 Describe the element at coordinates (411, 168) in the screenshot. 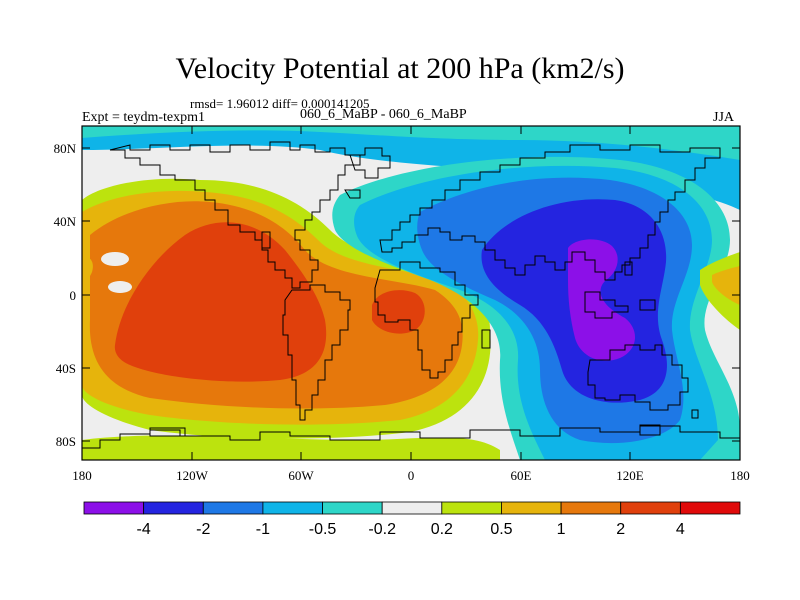

I see `contour-positive-band-north` at that location.